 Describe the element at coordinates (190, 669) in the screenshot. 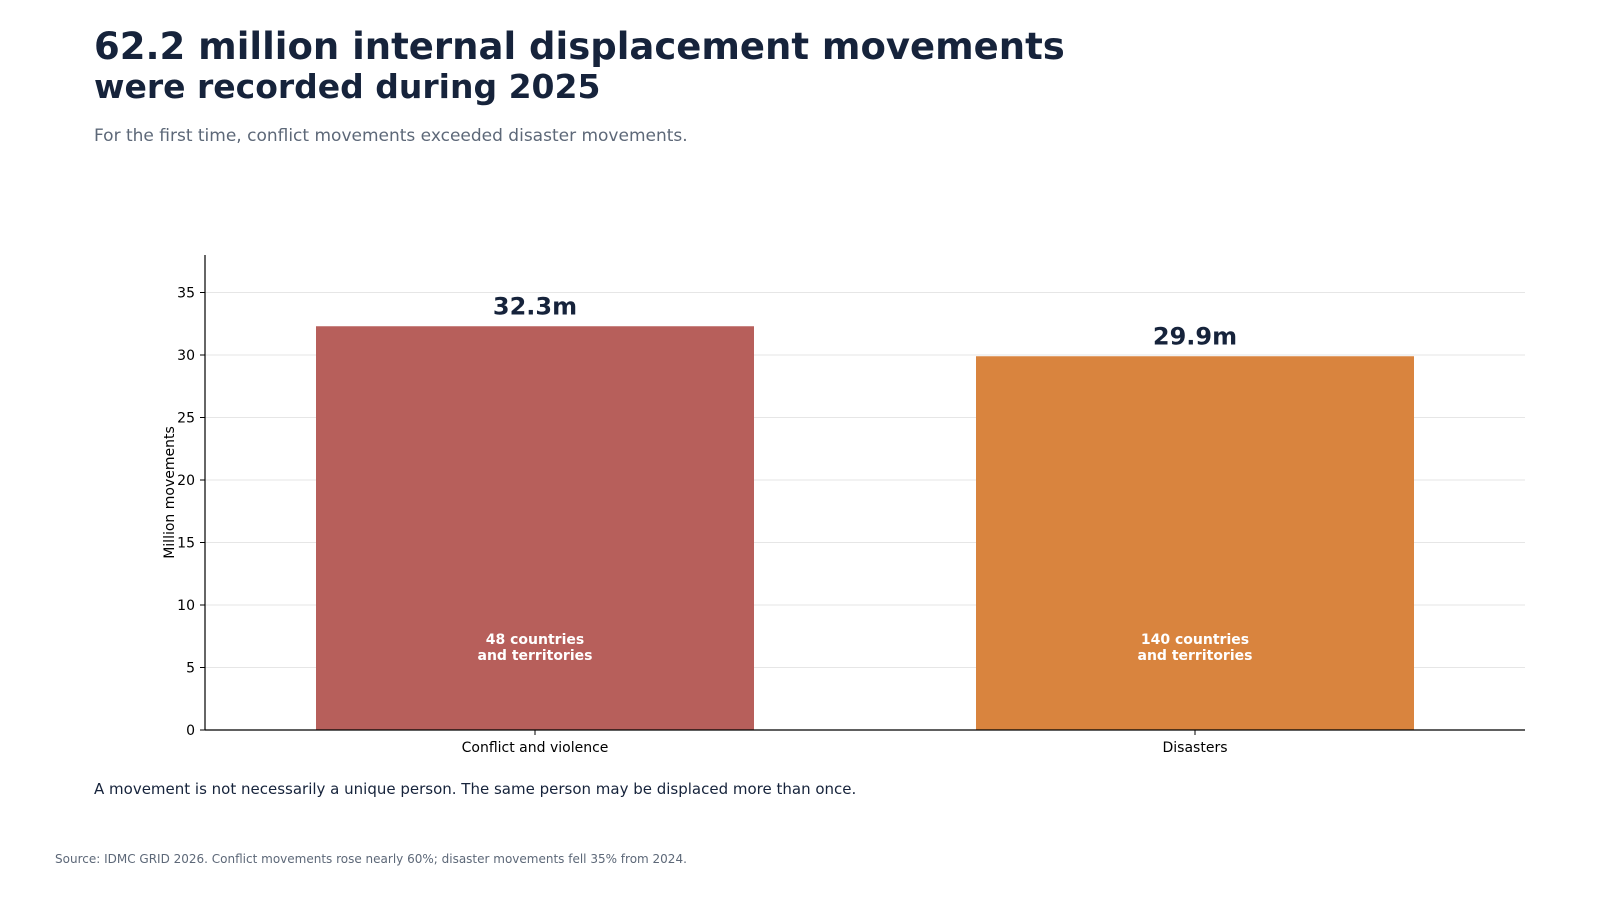

I see `y-tick-label: 5` at that location.